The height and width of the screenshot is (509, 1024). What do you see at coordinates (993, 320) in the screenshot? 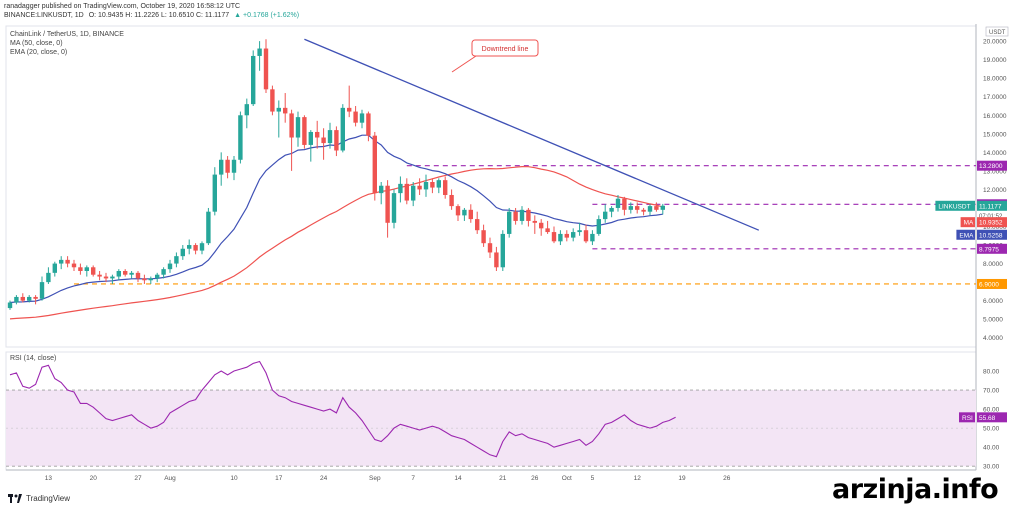
I see `y-tick-label: 5.0000` at bounding box center [993, 320].